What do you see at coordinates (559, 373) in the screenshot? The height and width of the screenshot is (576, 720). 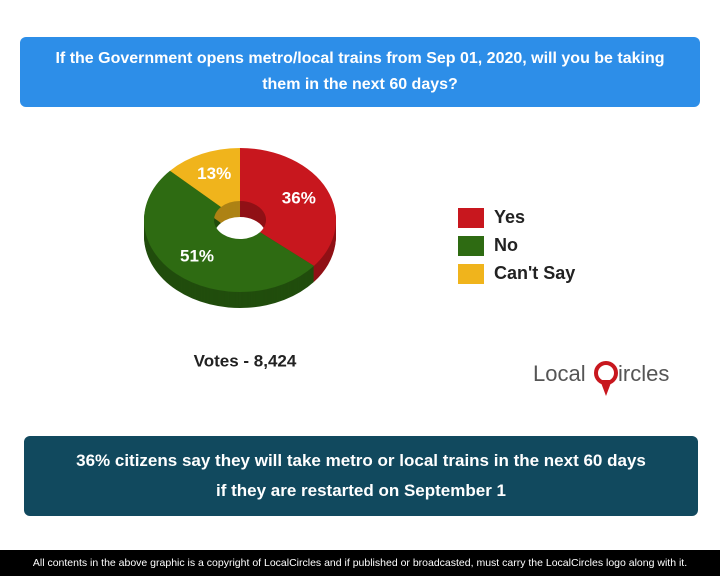 I see `logo-left: Local` at bounding box center [559, 373].